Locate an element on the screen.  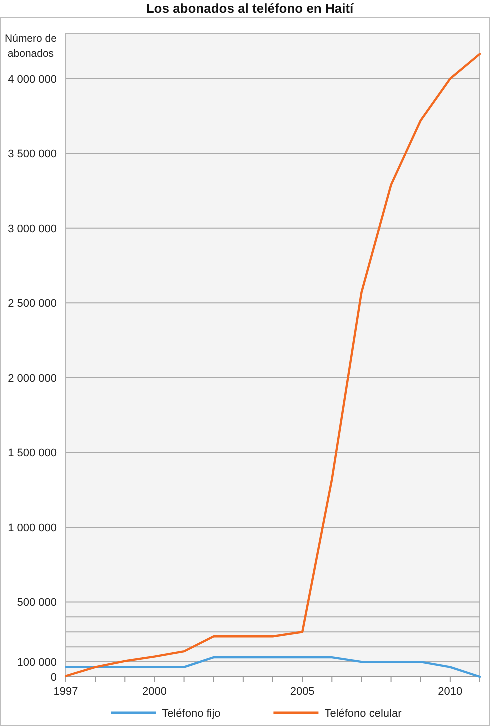
y-tick-label: 4 000 000 is located at coordinates (32, 80).